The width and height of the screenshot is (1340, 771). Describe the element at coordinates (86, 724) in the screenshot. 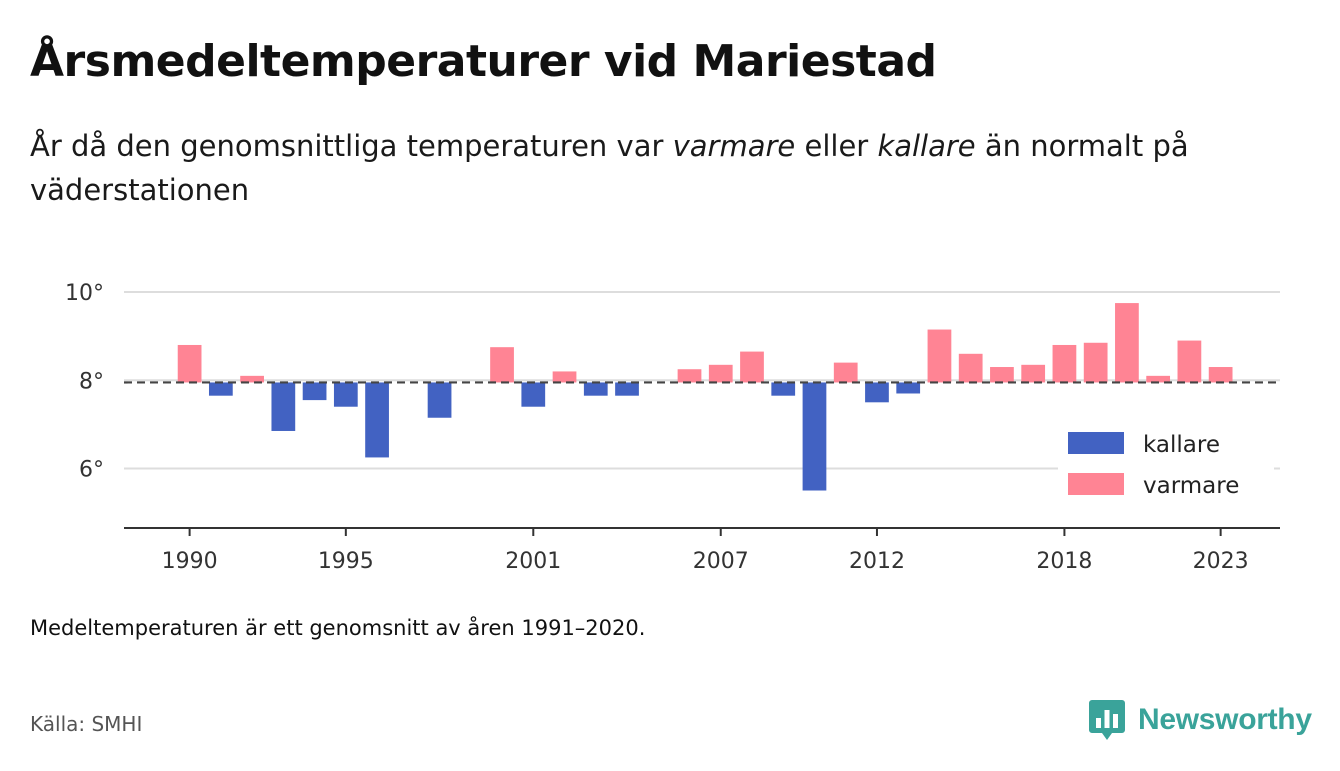

I see `source-note: Källa: SMHI` at that location.